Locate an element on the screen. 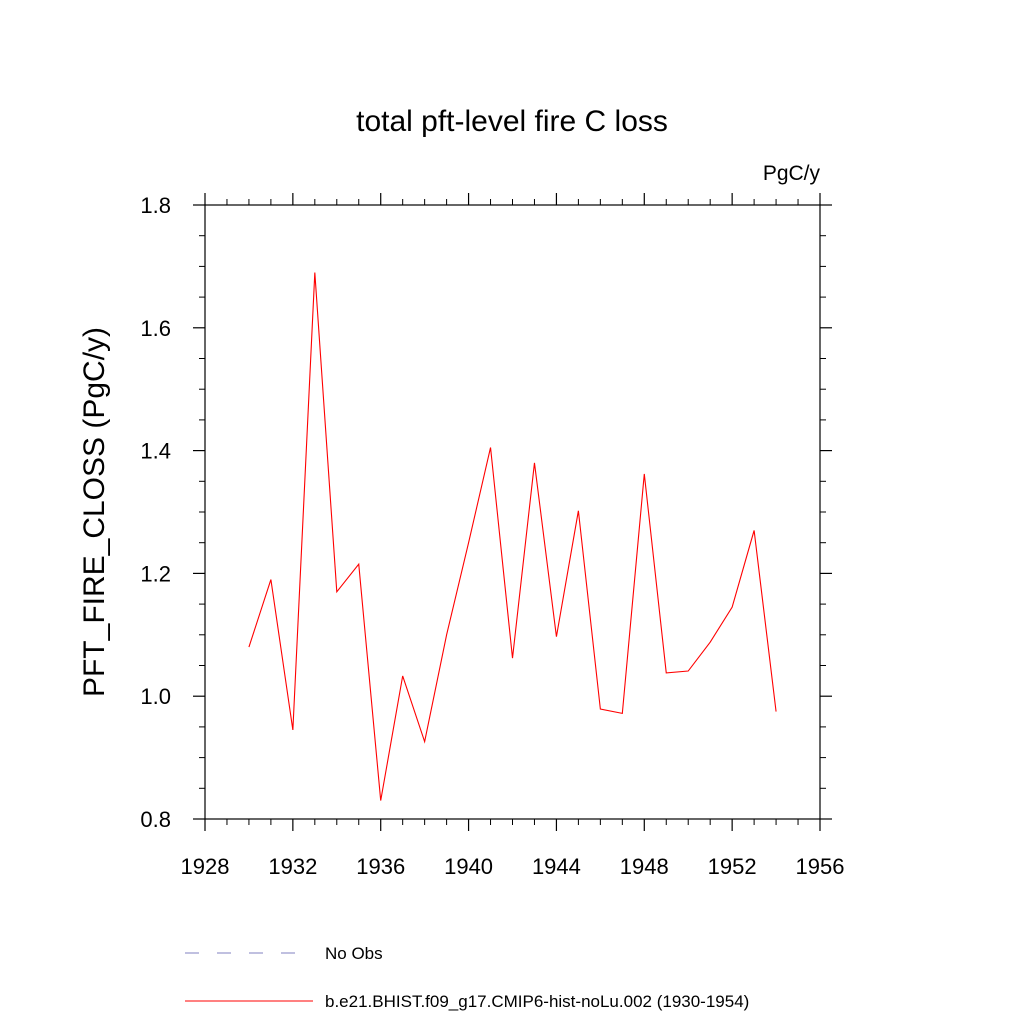 The height and width of the screenshot is (1024, 1024). y-tick-label: 1.2 is located at coordinates (155, 573).